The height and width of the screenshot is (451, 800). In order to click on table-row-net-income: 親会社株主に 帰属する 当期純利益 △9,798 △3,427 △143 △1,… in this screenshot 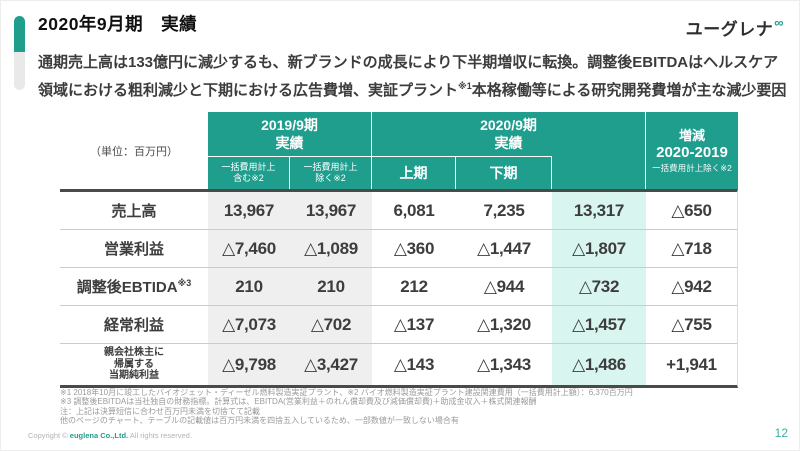, I will do `click(398, 364)`.